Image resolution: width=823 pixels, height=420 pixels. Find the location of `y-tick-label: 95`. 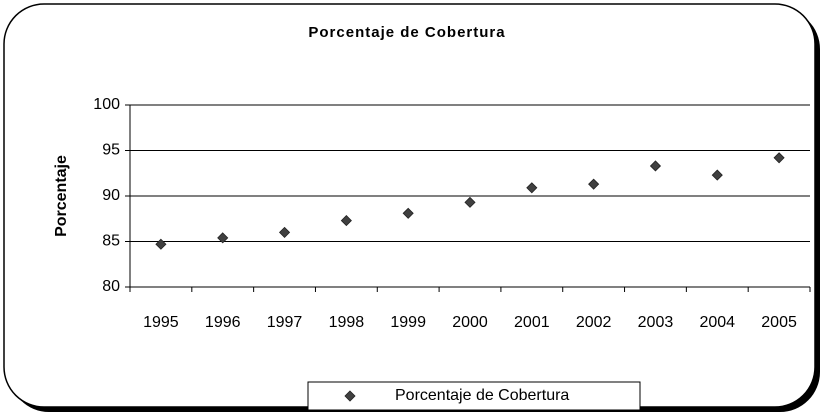

y-tick-label: 95 is located at coordinates (111, 150).